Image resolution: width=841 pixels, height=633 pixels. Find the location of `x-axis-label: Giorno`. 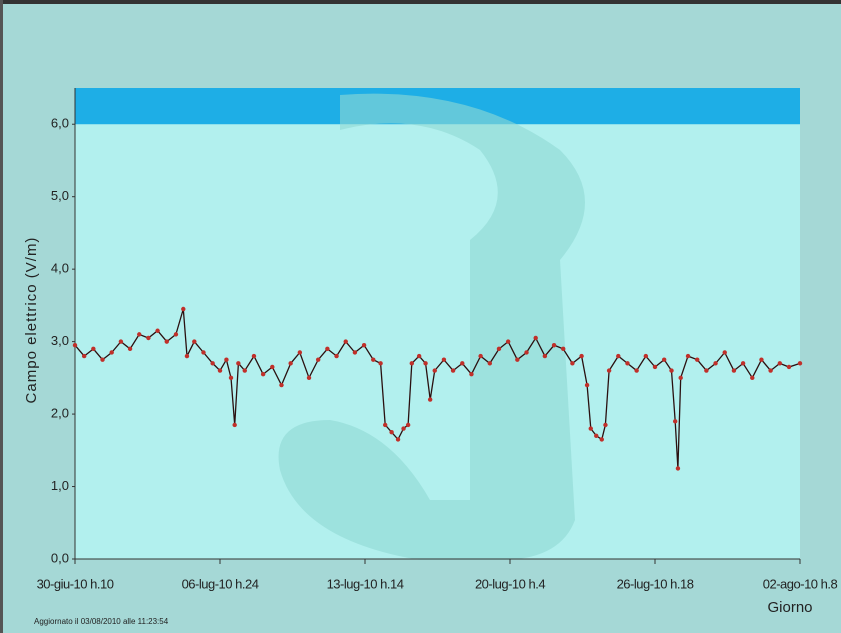

x-axis-label: Giorno is located at coordinates (789, 607).